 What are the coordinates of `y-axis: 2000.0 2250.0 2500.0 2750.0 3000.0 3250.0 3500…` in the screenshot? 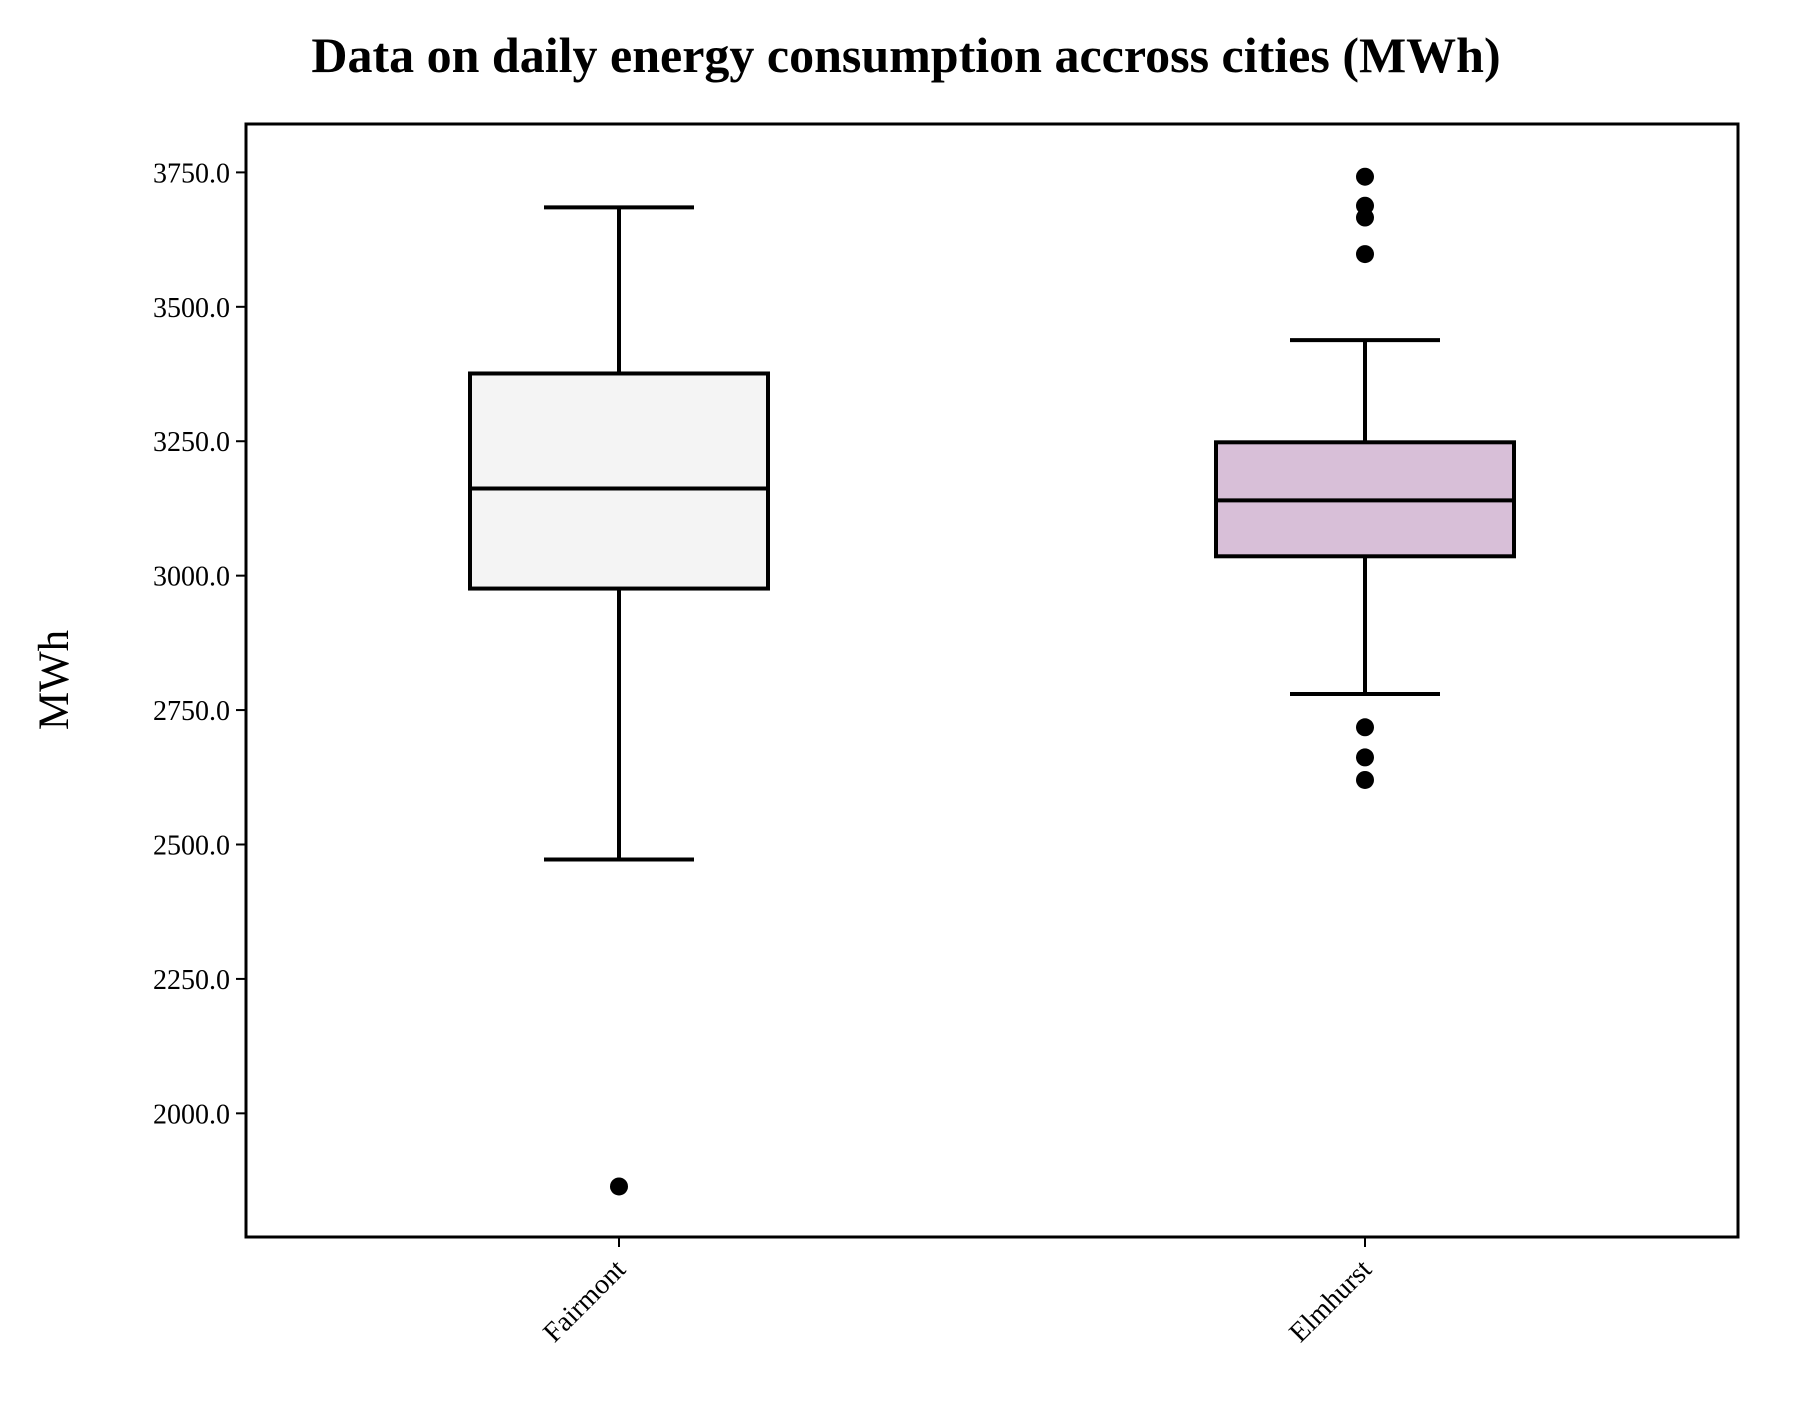 It's located at (199, 644).